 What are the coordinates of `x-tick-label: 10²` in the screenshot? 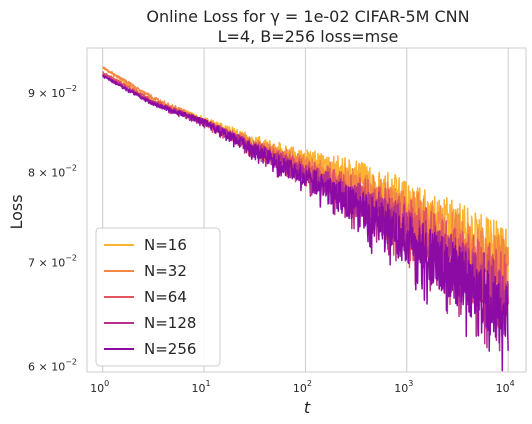 It's located at (302, 387).